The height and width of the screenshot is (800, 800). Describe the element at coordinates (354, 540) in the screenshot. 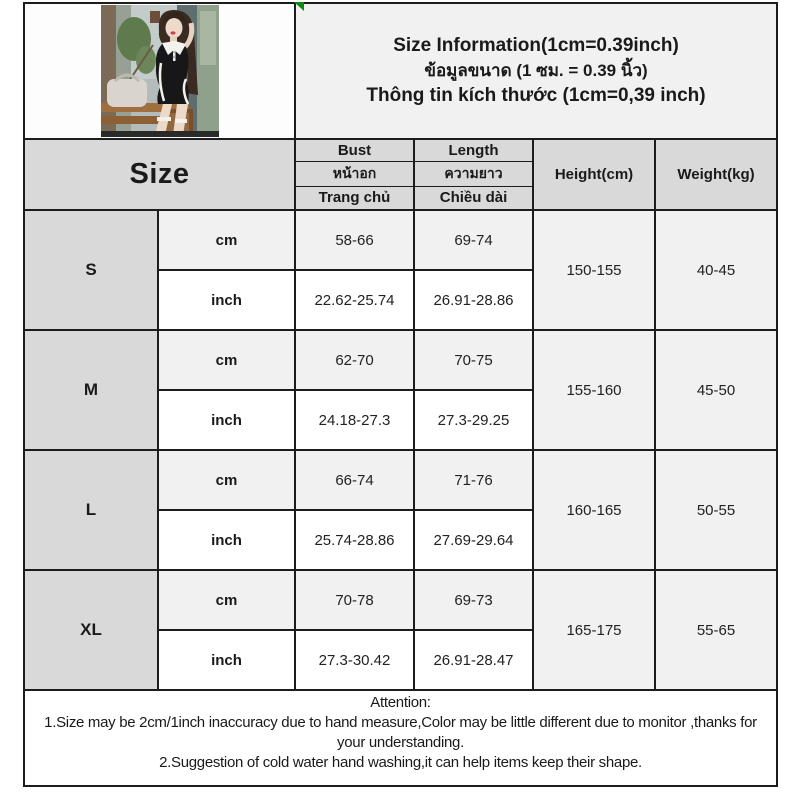

I see `bust-inch-l: 25.74-28.86` at that location.